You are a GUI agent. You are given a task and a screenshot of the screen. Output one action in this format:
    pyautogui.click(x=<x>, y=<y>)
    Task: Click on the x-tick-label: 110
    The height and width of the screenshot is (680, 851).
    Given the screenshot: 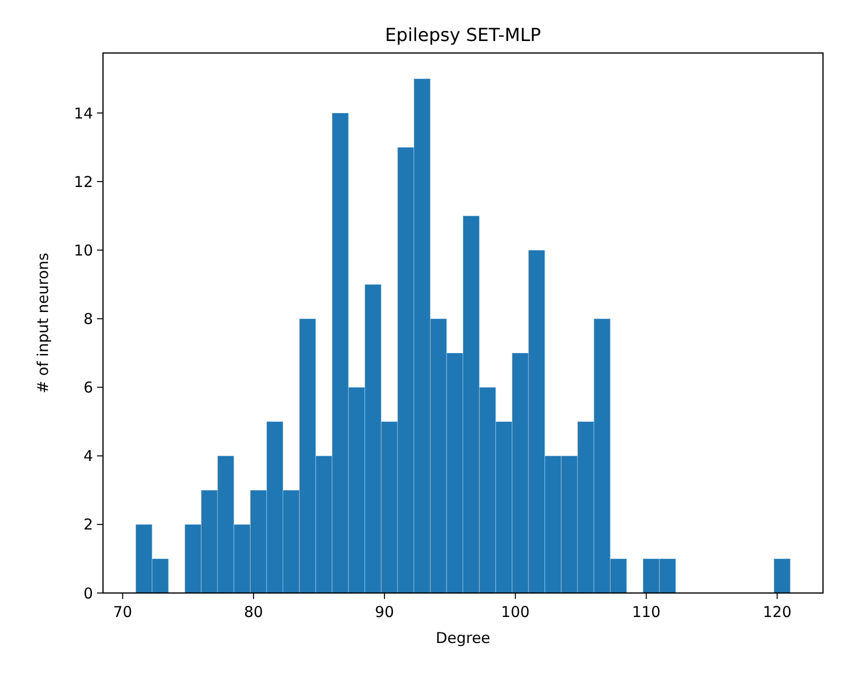 What is the action you would take?
    pyautogui.click(x=646, y=612)
    